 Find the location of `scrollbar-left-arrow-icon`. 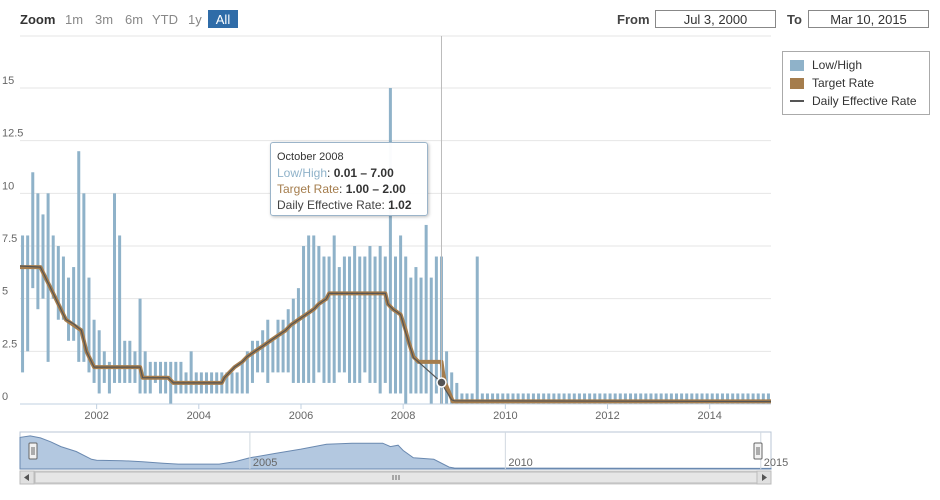

scrollbar-left-arrow-icon is located at coordinates (26, 477).